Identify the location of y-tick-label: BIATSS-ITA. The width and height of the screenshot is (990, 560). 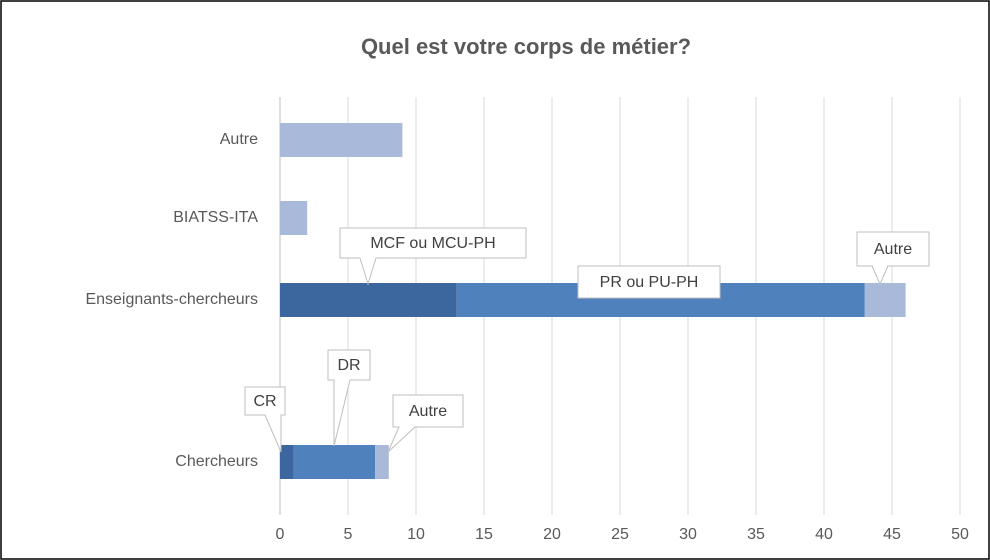
(215, 217).